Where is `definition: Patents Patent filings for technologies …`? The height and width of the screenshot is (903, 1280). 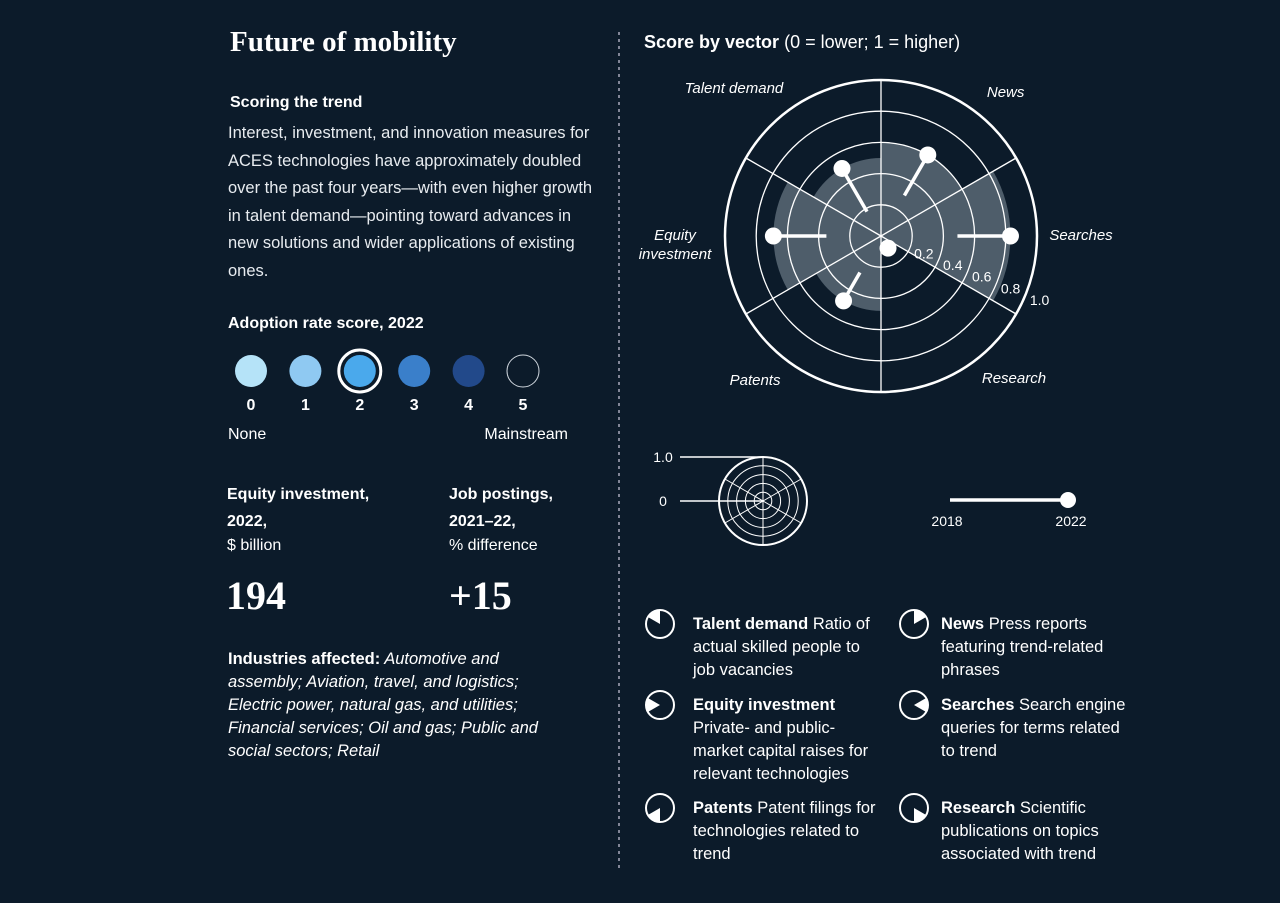 definition: Patents Patent filings for technologies … is located at coordinates (787, 831).